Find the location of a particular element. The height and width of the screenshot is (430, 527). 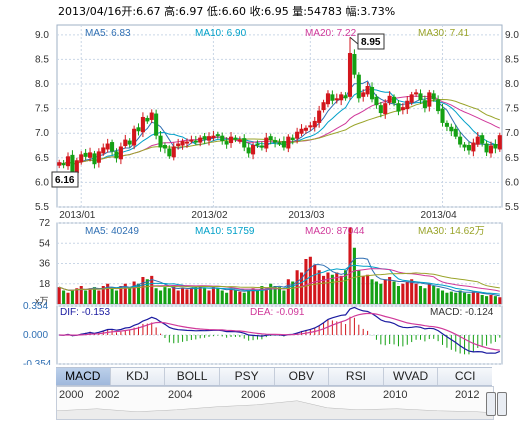

timeline-year-2012: 2012 is located at coordinates (467, 395).